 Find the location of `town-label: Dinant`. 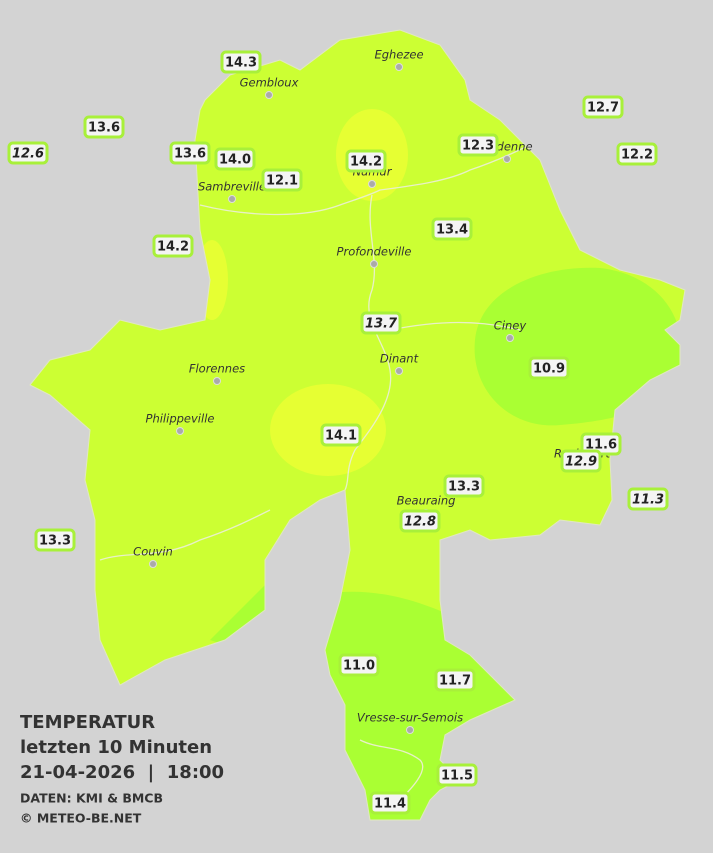

town-label: Dinant is located at coordinates (399, 359).